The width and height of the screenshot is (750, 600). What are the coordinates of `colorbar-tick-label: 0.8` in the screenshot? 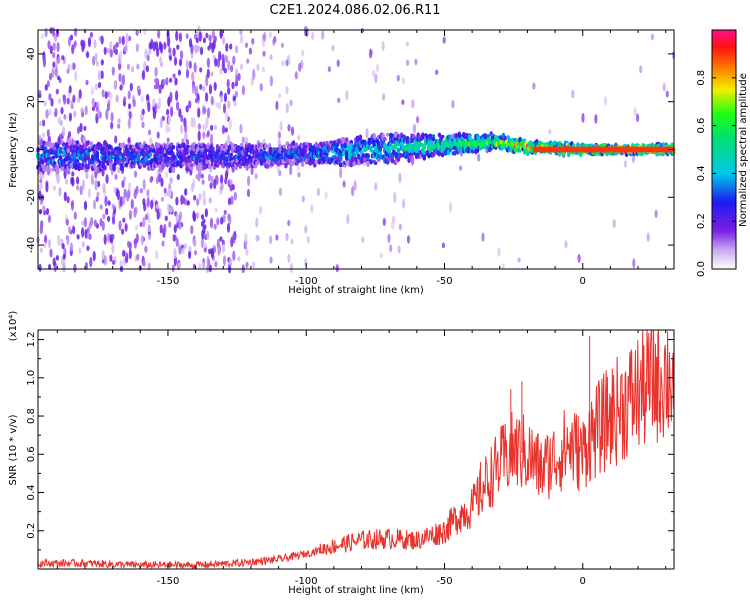 It's located at (701, 78).